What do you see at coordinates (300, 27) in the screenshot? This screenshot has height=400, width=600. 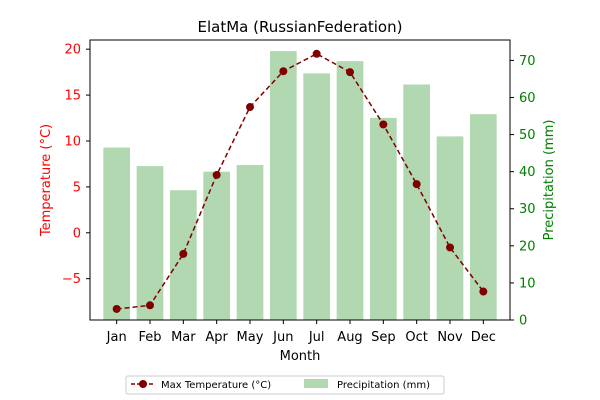 I see `chart-title: ElatMa (RussianFederation)` at bounding box center [300, 27].